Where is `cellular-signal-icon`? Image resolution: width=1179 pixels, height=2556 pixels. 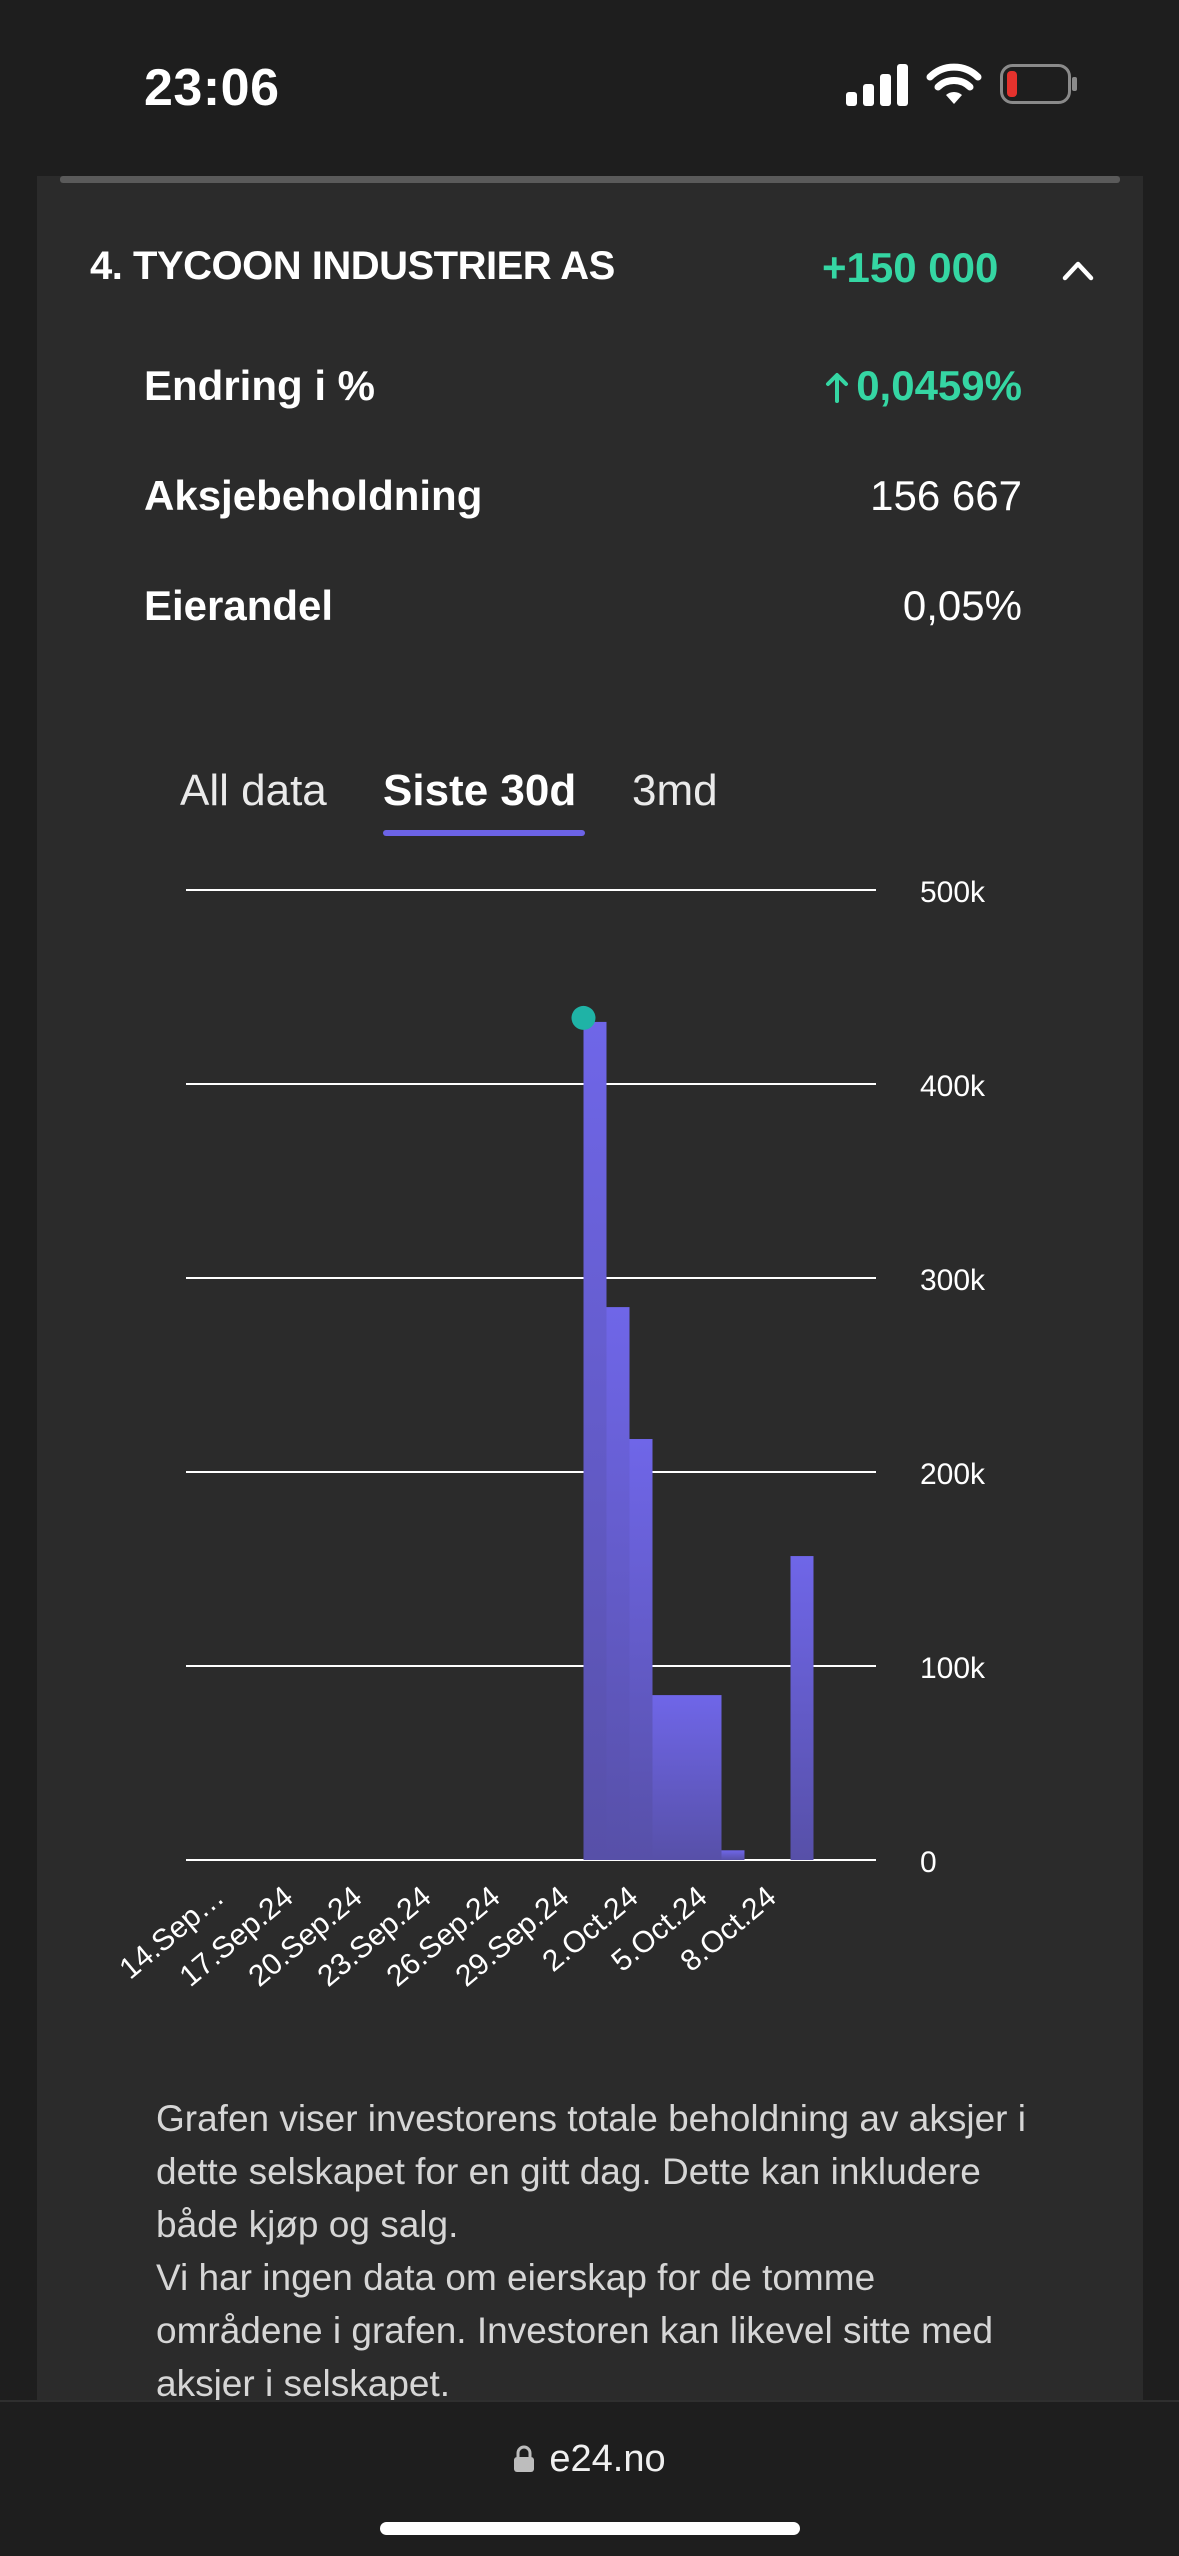
cellular-signal-icon is located at coordinates (877, 84).